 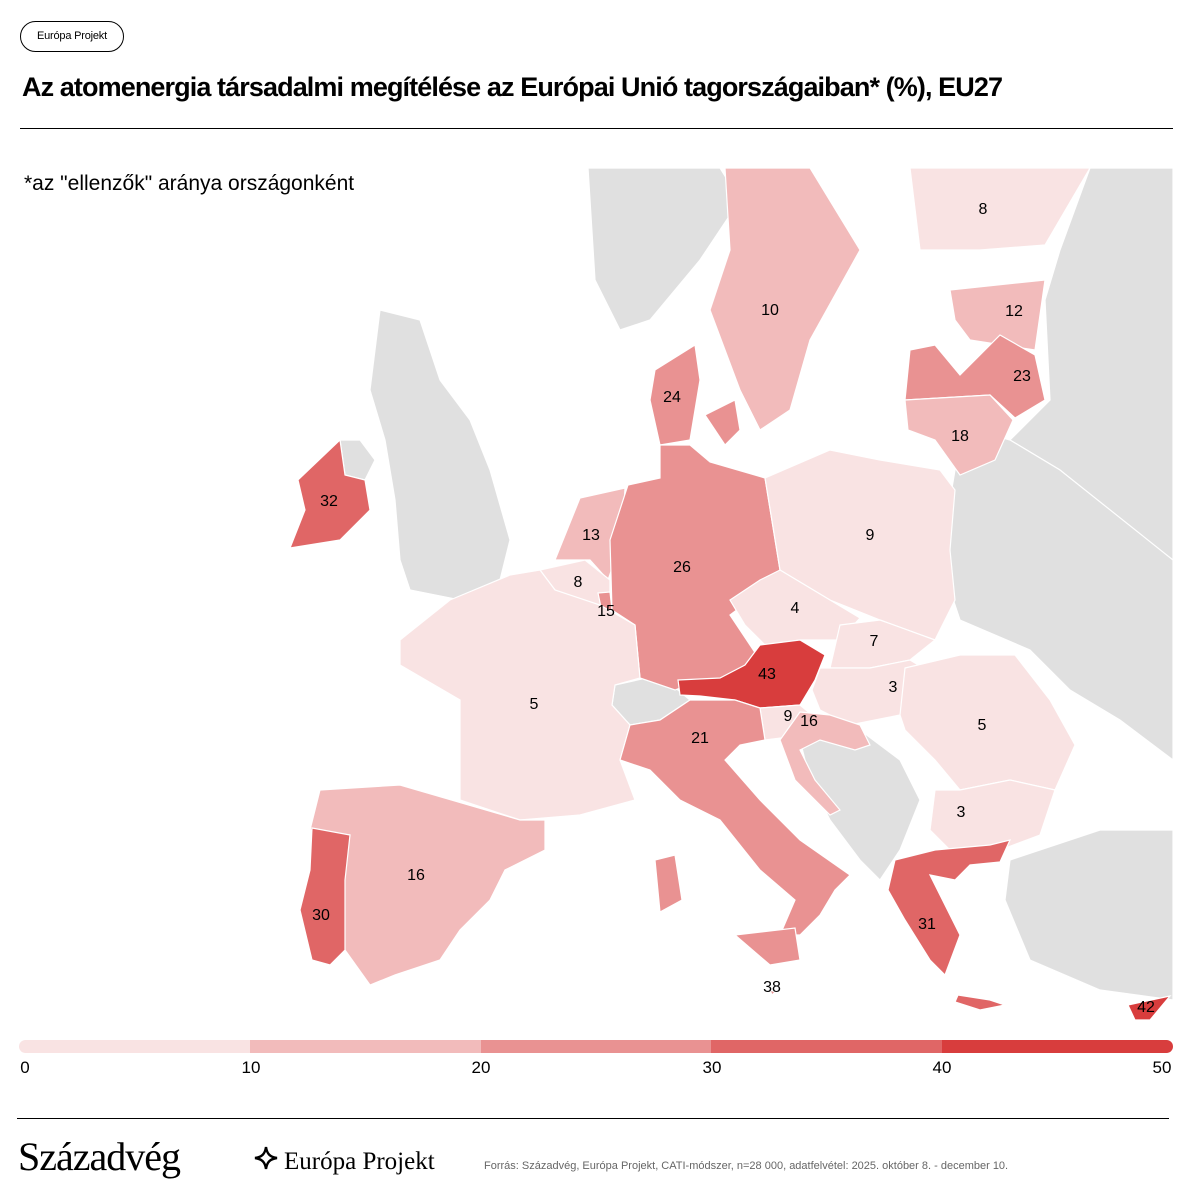 What do you see at coordinates (1022, 376) in the screenshot?
I see `label-latvia: 23` at bounding box center [1022, 376].